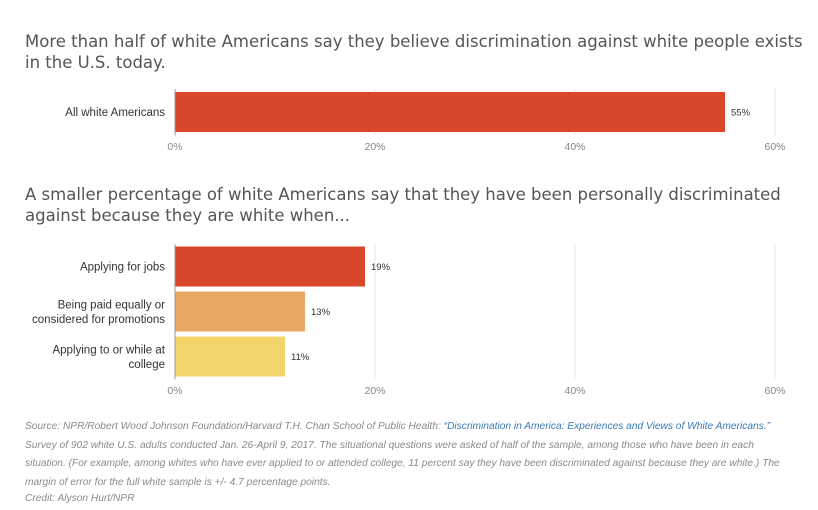  Describe the element at coordinates (381, 267) in the screenshot. I see `data-label: 19%` at that location.